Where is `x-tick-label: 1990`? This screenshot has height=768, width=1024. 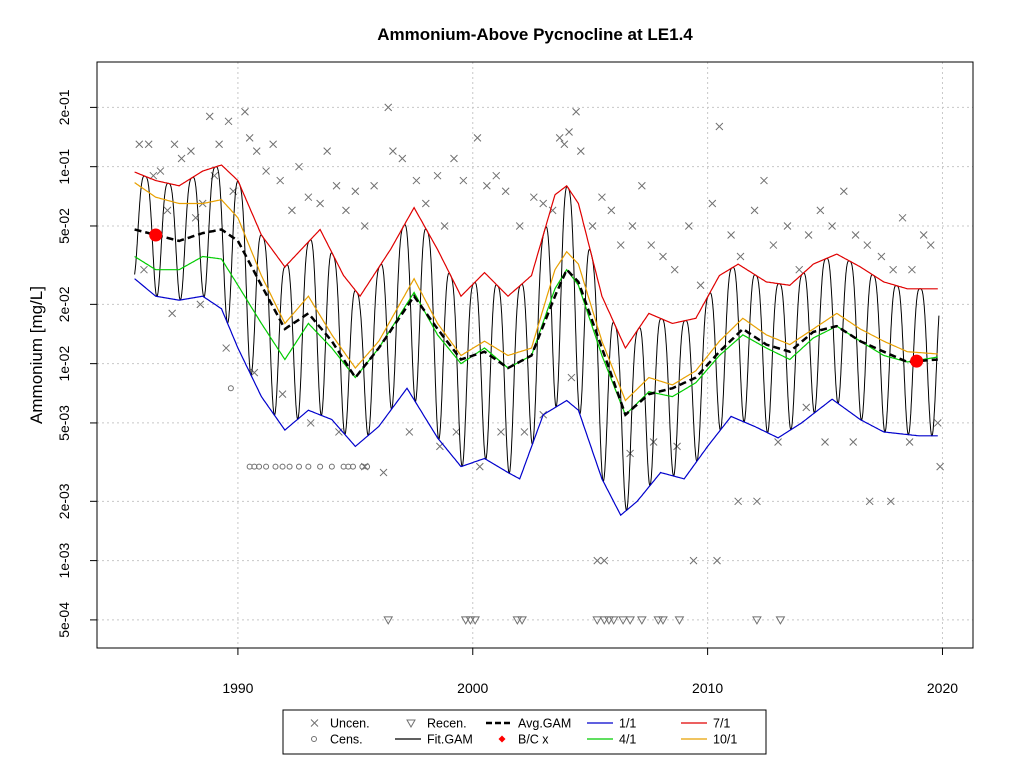
x-tick-label: 1990 is located at coordinates (237, 688).